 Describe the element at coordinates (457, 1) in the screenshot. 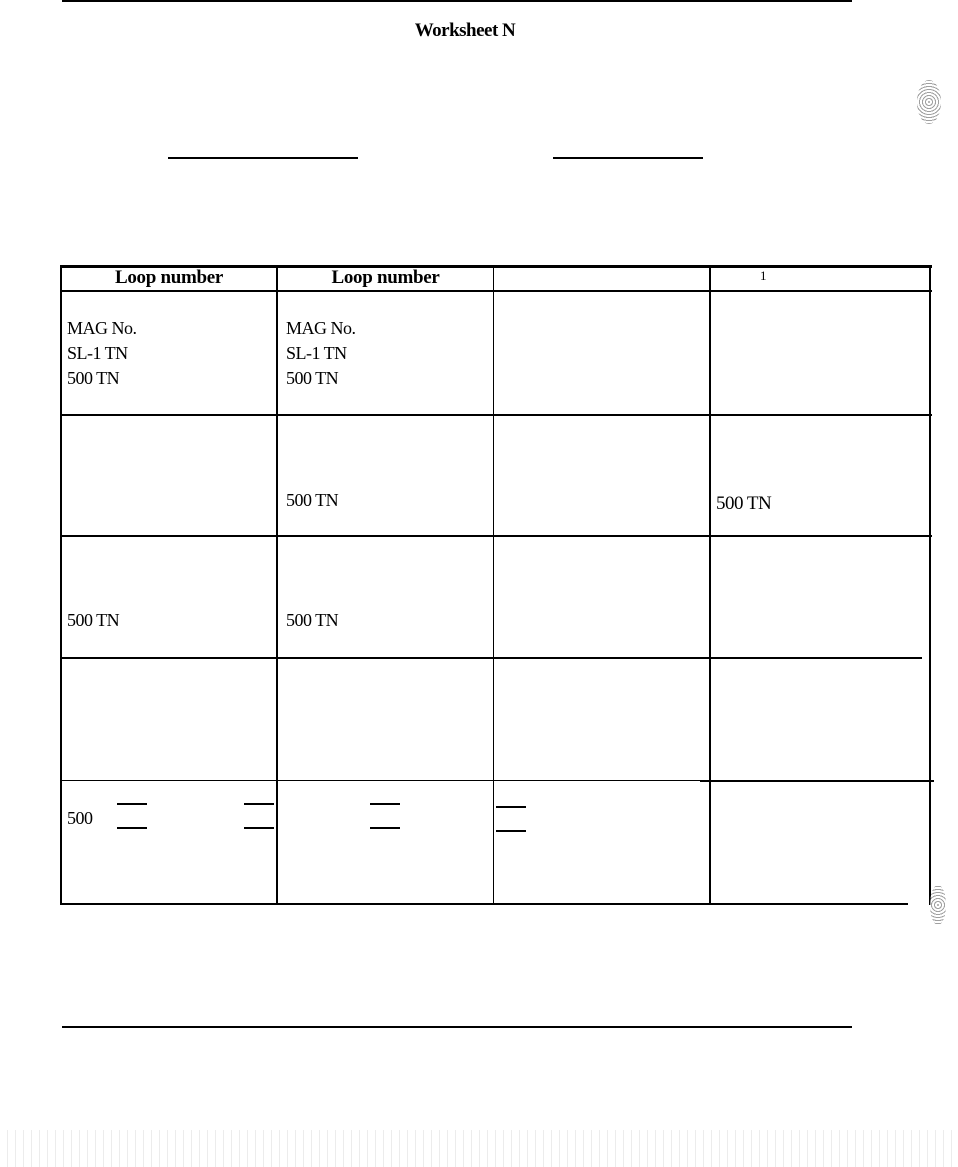

I see `top-rule` at that location.